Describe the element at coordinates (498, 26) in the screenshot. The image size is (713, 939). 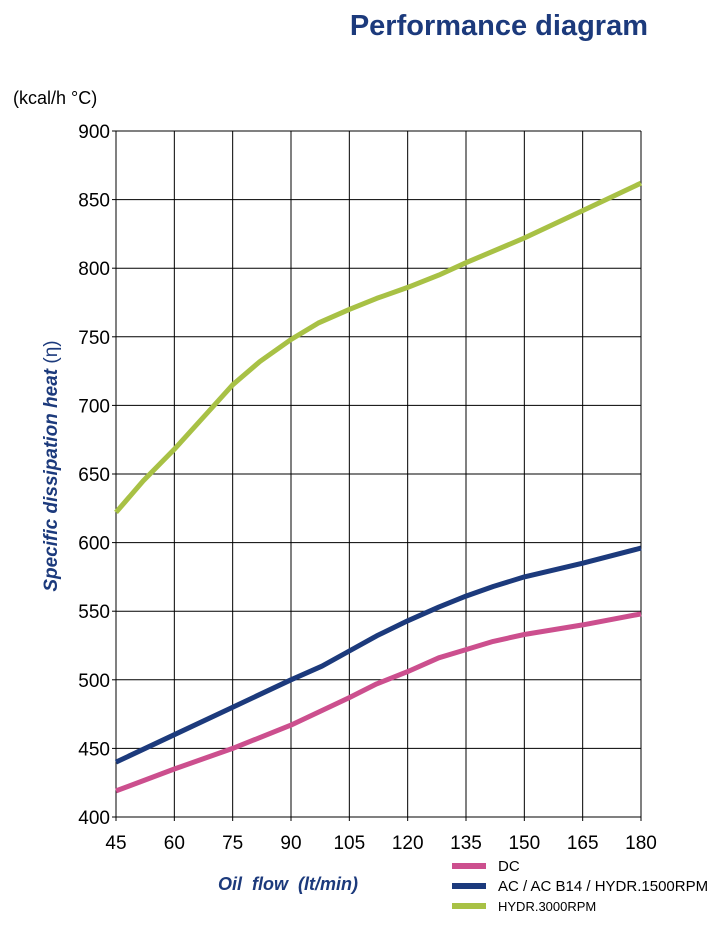
I see `chart-title: Performance diagram` at that location.